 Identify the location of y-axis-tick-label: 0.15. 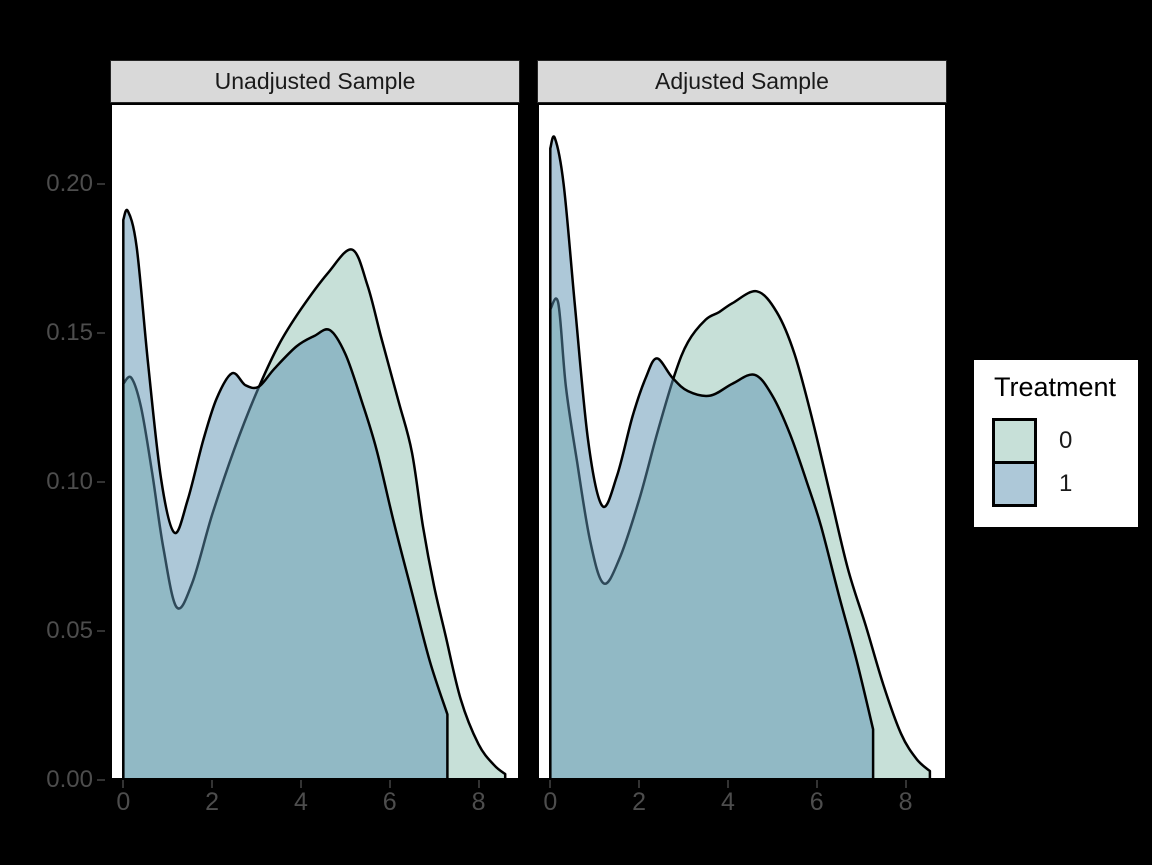
(69, 333).